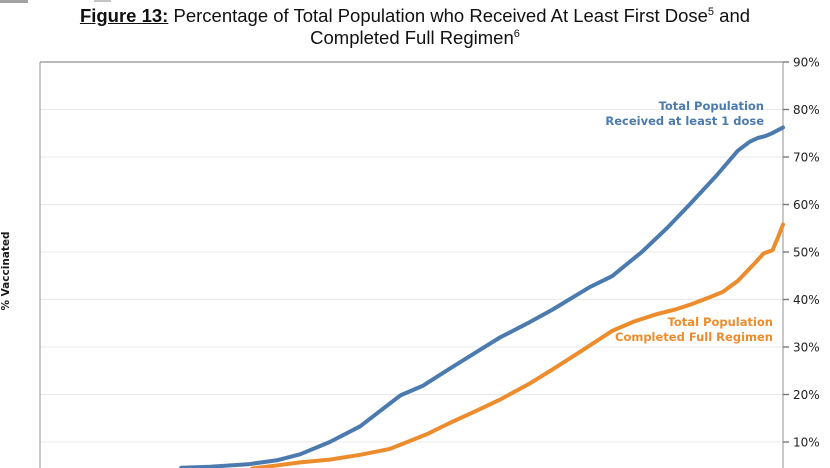 Image resolution: width=830 pixels, height=468 pixels. Describe the element at coordinates (124, 15) in the screenshot. I see `figure-number-label: Figure 13:` at that location.